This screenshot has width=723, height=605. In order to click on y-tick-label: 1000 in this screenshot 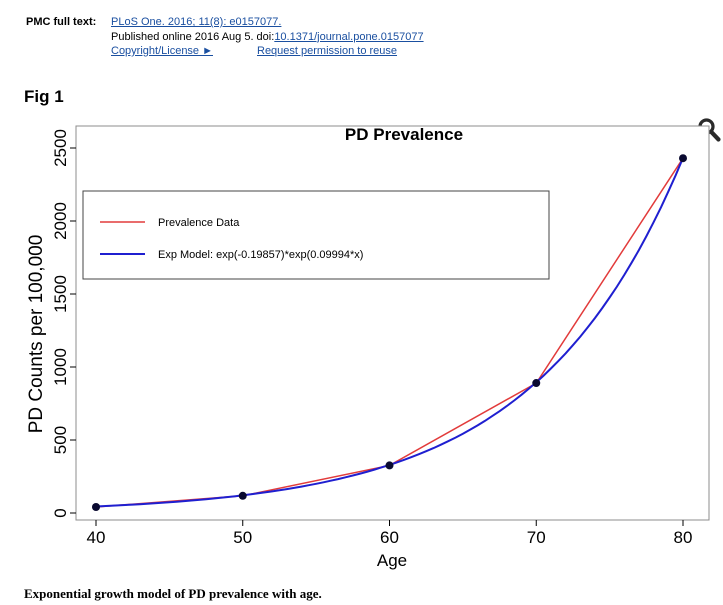, I will do `click(60, 367)`.